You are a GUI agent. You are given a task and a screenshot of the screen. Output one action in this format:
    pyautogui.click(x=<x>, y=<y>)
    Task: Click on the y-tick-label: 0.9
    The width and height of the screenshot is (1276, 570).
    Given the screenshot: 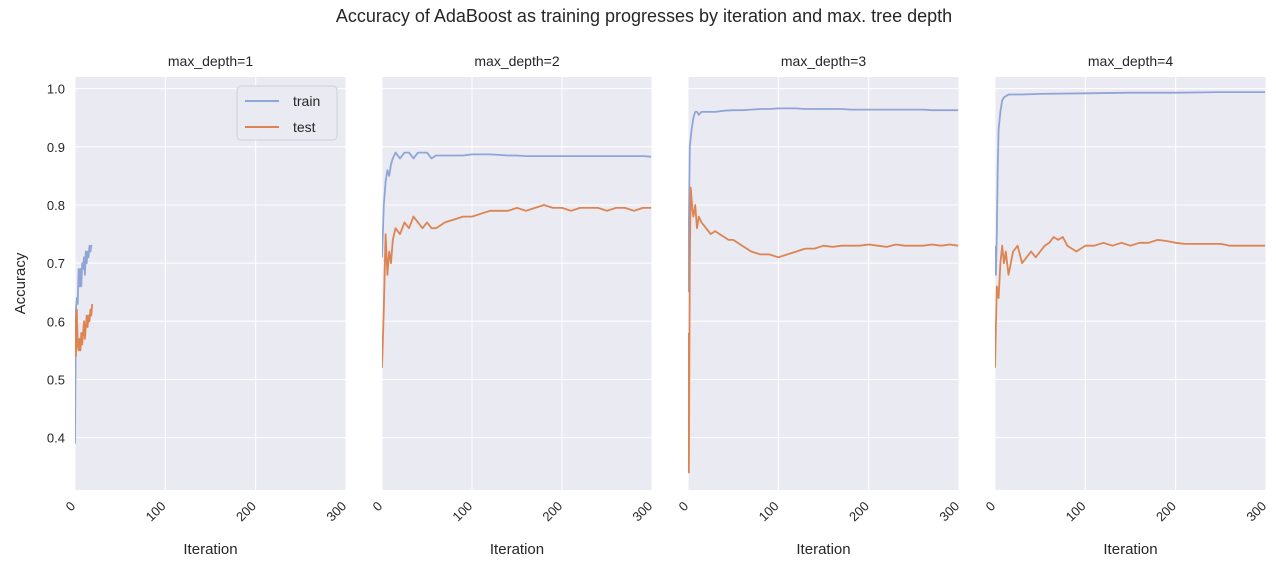 What is the action you would take?
    pyautogui.click(x=56, y=147)
    